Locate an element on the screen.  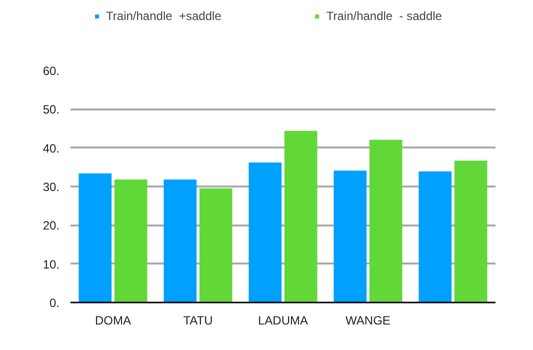
y-tick-label: 0. is located at coordinates (54, 303).